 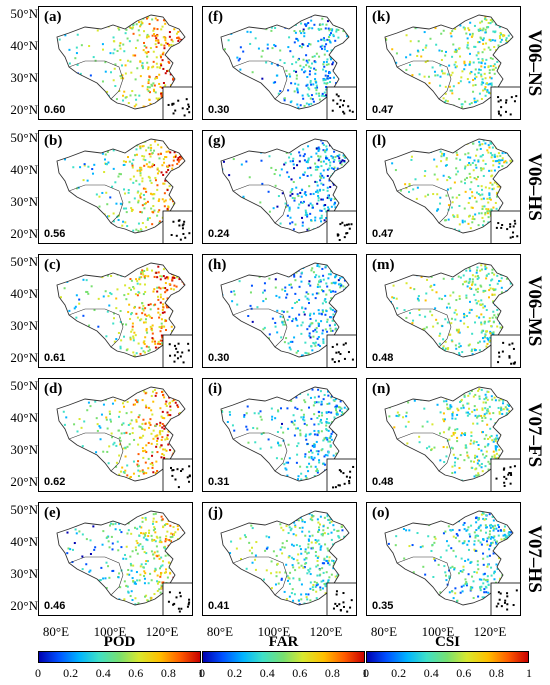 What do you see at coordinates (52, 265) in the screenshot?
I see `panel-label: (c)` at bounding box center [52, 265].